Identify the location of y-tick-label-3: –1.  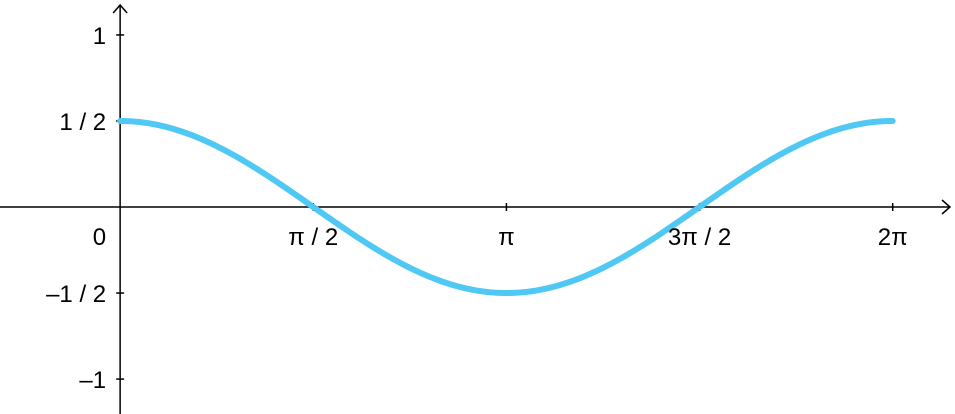
(92, 380).